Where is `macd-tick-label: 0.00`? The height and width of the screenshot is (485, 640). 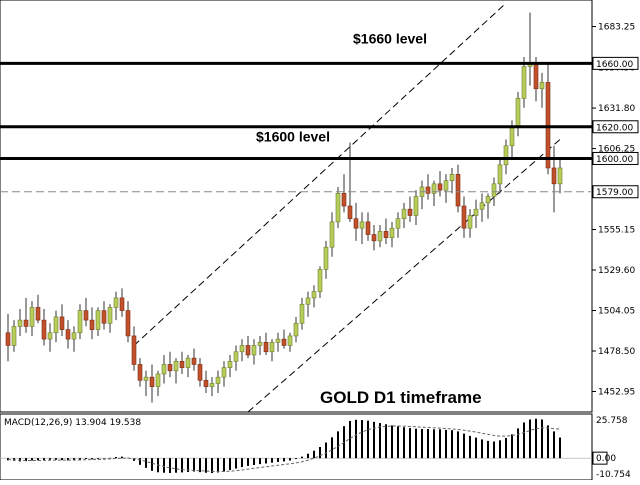 macd-tick-label: 0.00 is located at coordinates (606, 459).